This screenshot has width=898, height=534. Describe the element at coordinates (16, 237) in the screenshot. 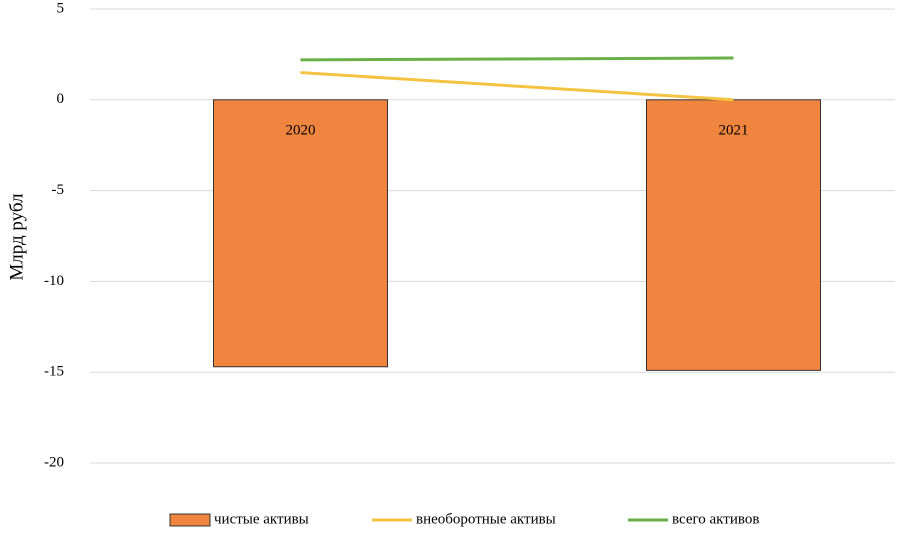

I see `y-axis-label: Млрд рубл` at that location.